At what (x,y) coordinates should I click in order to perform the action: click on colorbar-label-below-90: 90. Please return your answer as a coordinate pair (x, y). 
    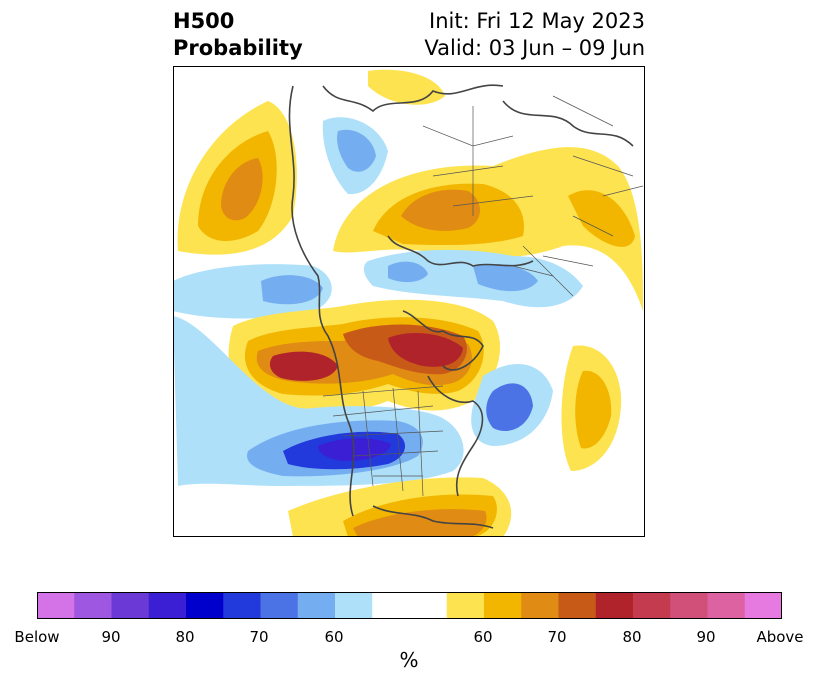
    Looking at the image, I should click on (111, 637).